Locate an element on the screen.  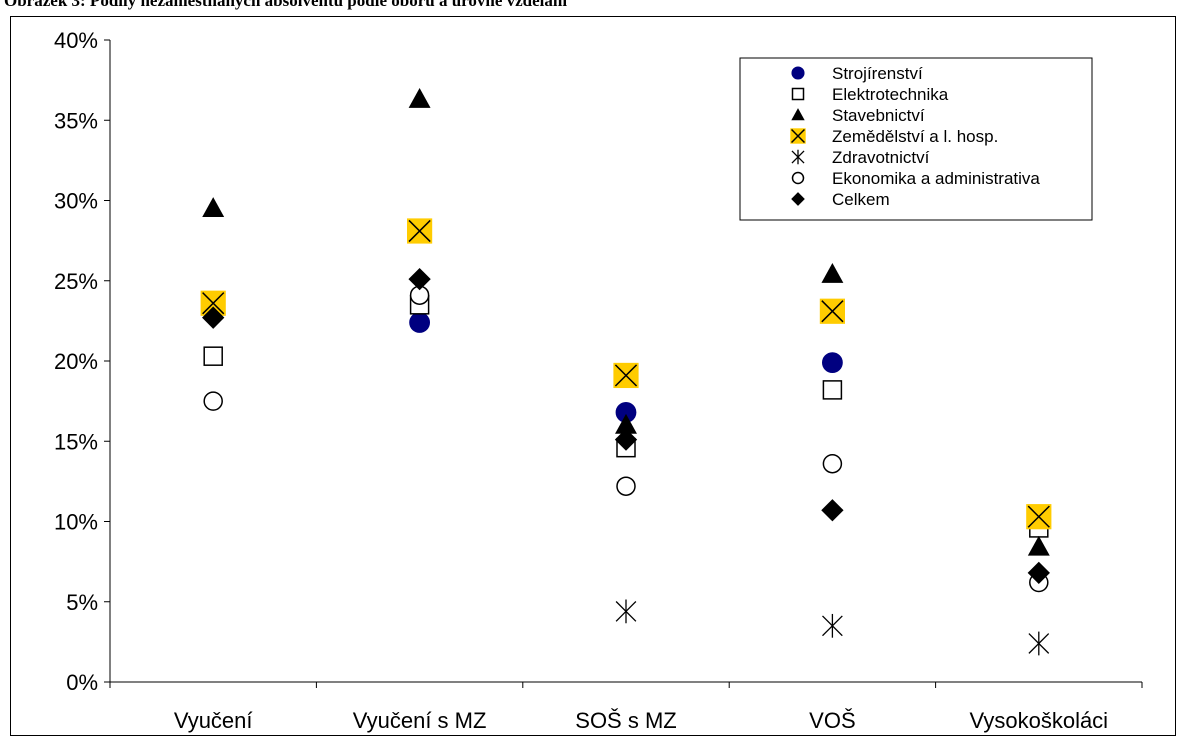
y-tick-label: 20% is located at coordinates (76, 361).